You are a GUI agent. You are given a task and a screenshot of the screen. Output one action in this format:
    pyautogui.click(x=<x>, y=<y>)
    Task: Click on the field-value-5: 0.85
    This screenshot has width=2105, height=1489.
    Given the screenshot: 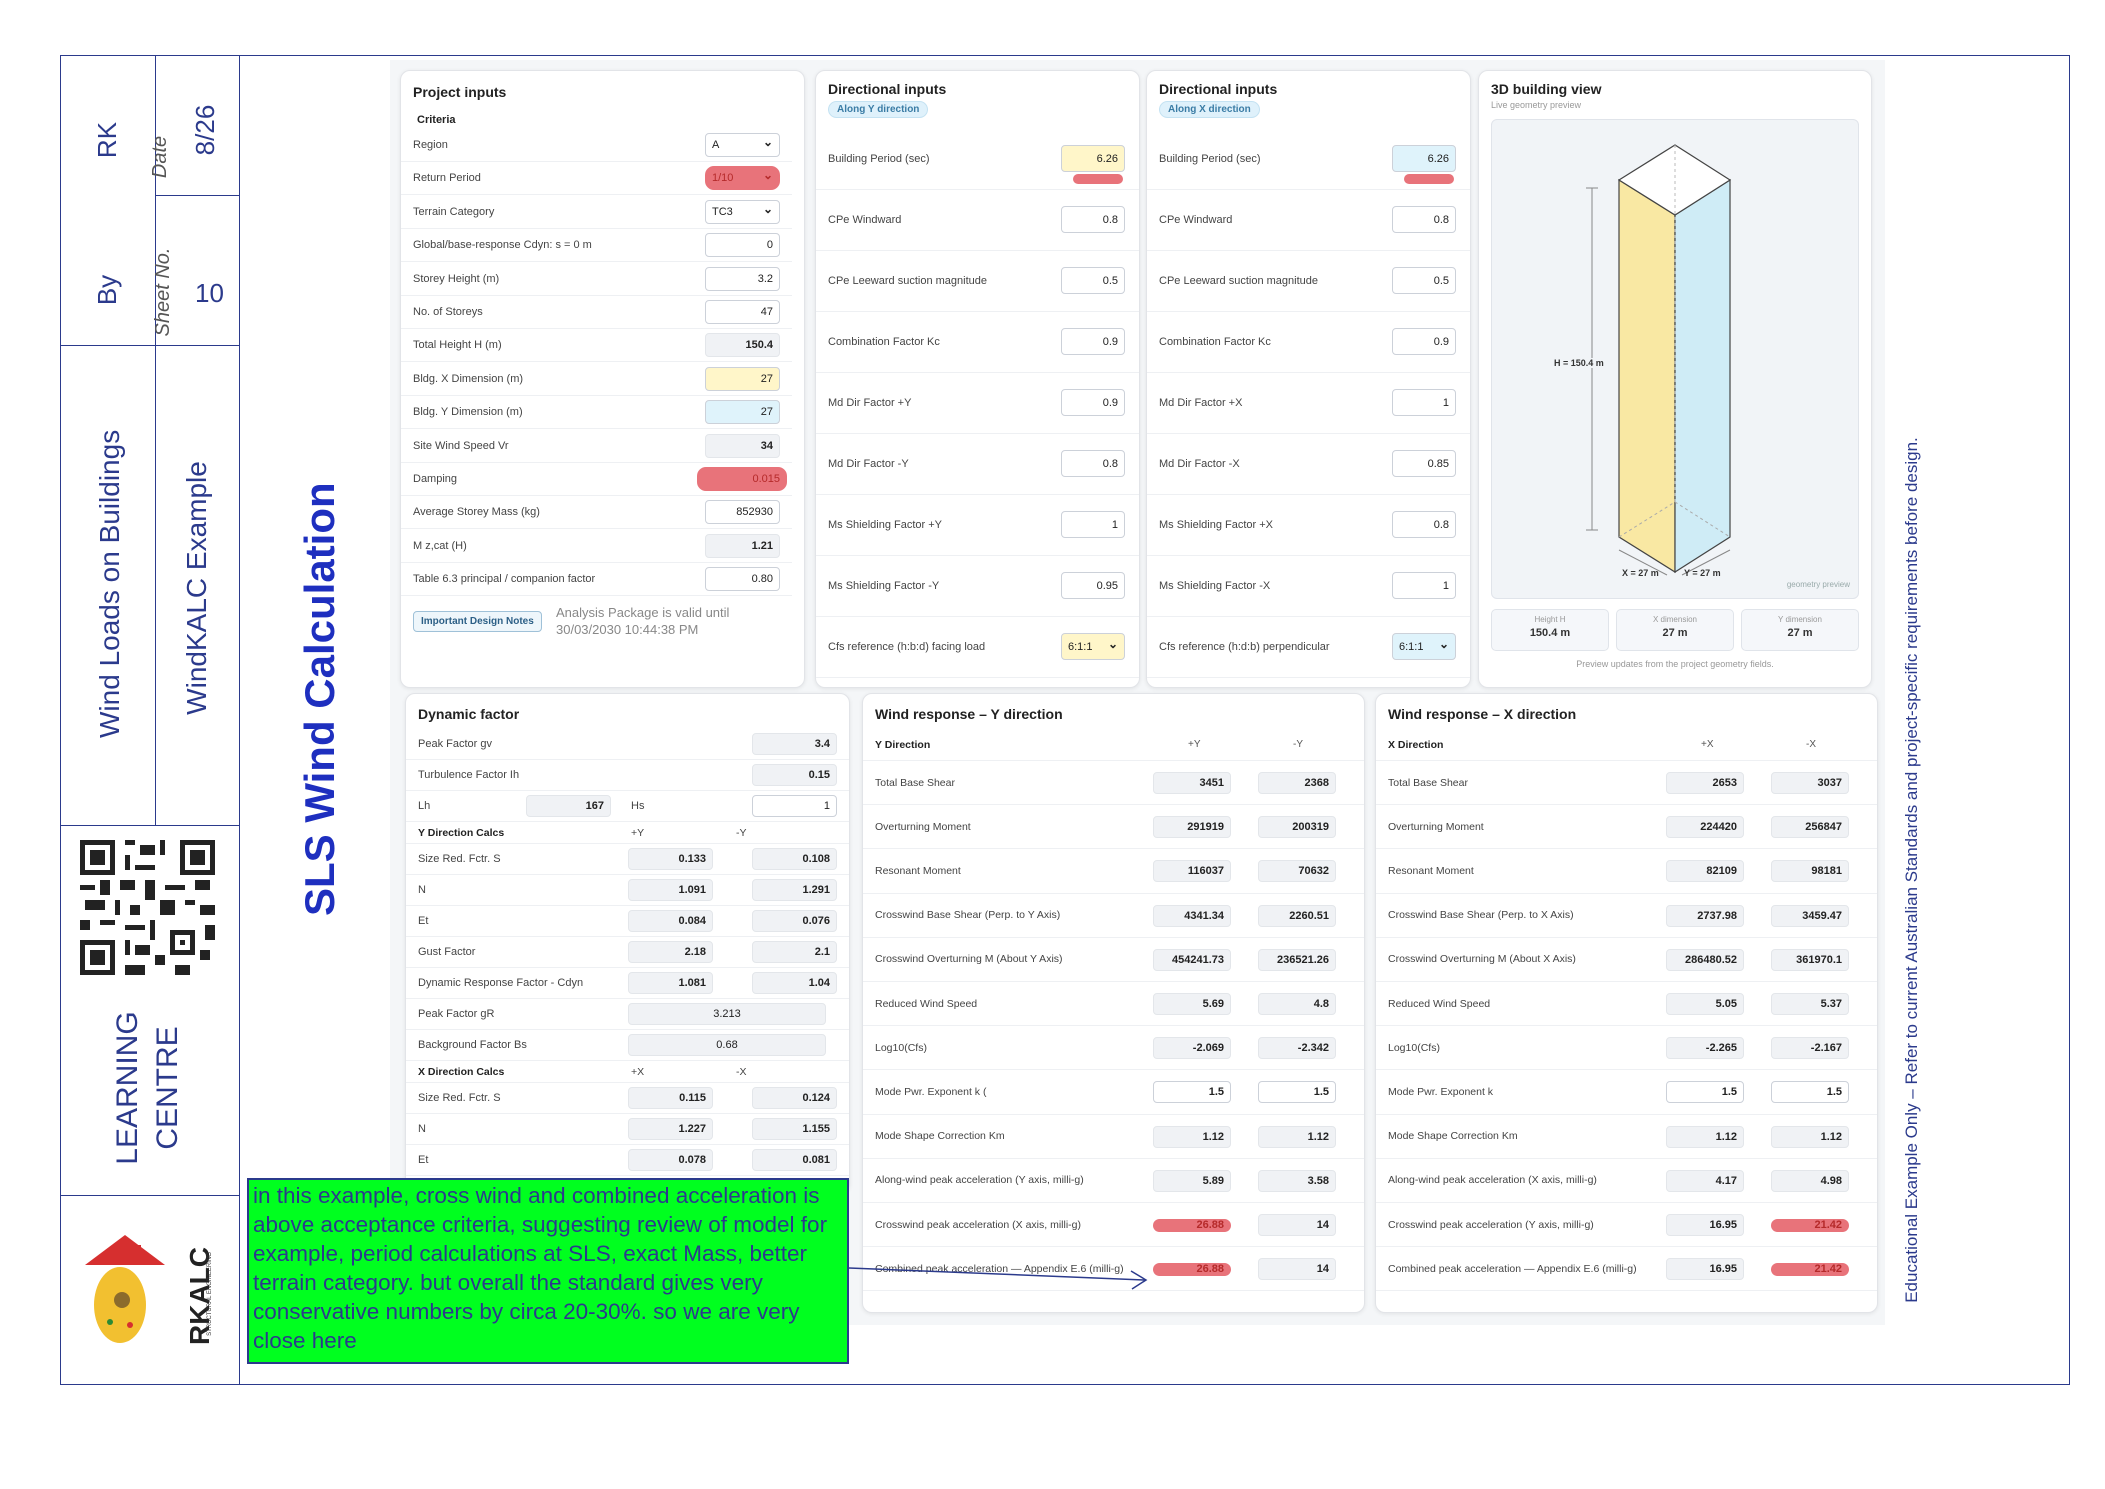 What is the action you would take?
    pyautogui.click(x=1424, y=463)
    